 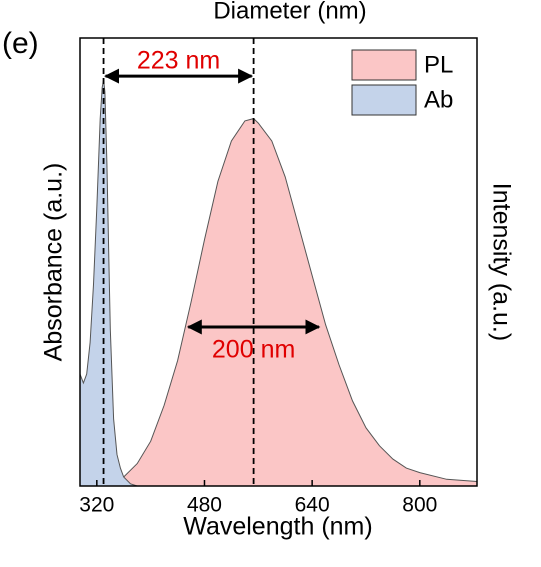 What do you see at coordinates (289, 12) in the screenshot?
I see `top-axis-label: Diameter (nm)` at bounding box center [289, 12].